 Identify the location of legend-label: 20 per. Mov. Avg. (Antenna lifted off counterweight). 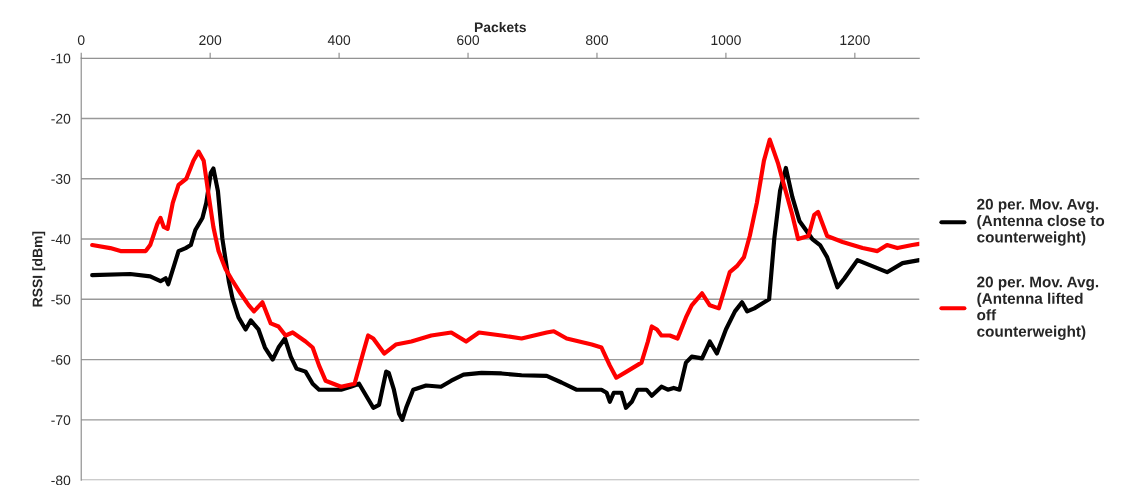
(1038, 308).